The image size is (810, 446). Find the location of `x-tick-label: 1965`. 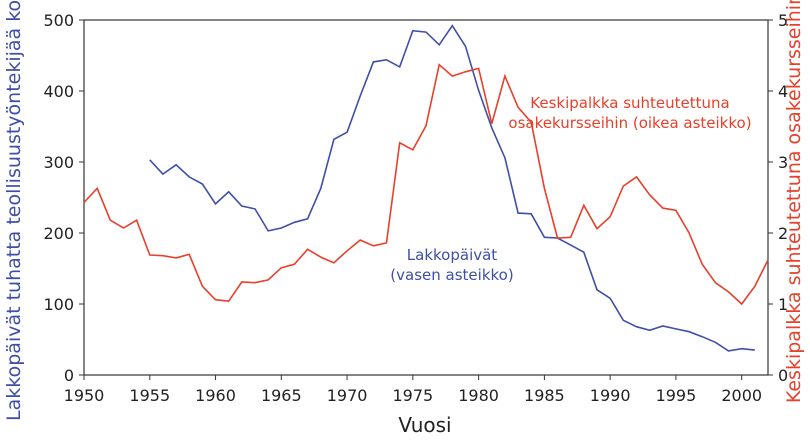

x-tick-label: 1965 is located at coordinates (281, 395).